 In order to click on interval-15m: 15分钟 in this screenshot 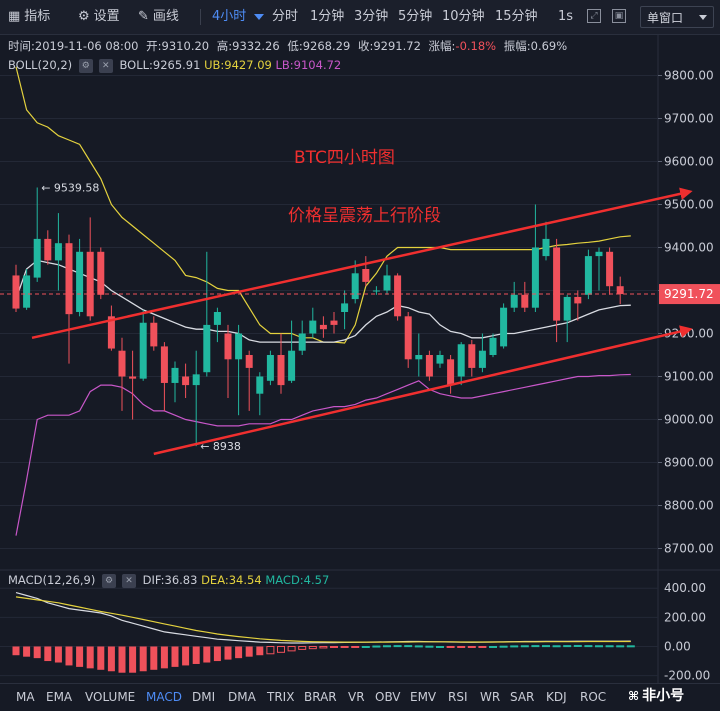, I will do `click(516, 16)`.